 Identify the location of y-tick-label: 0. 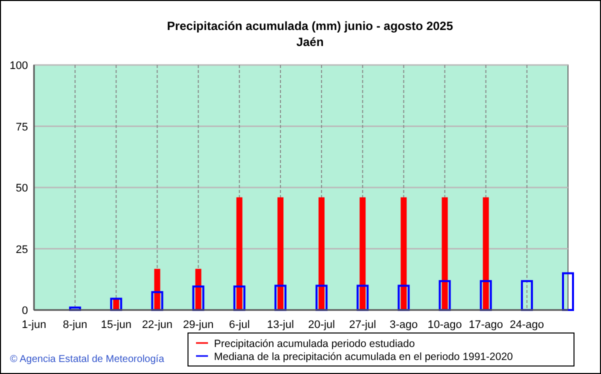
(25, 311).